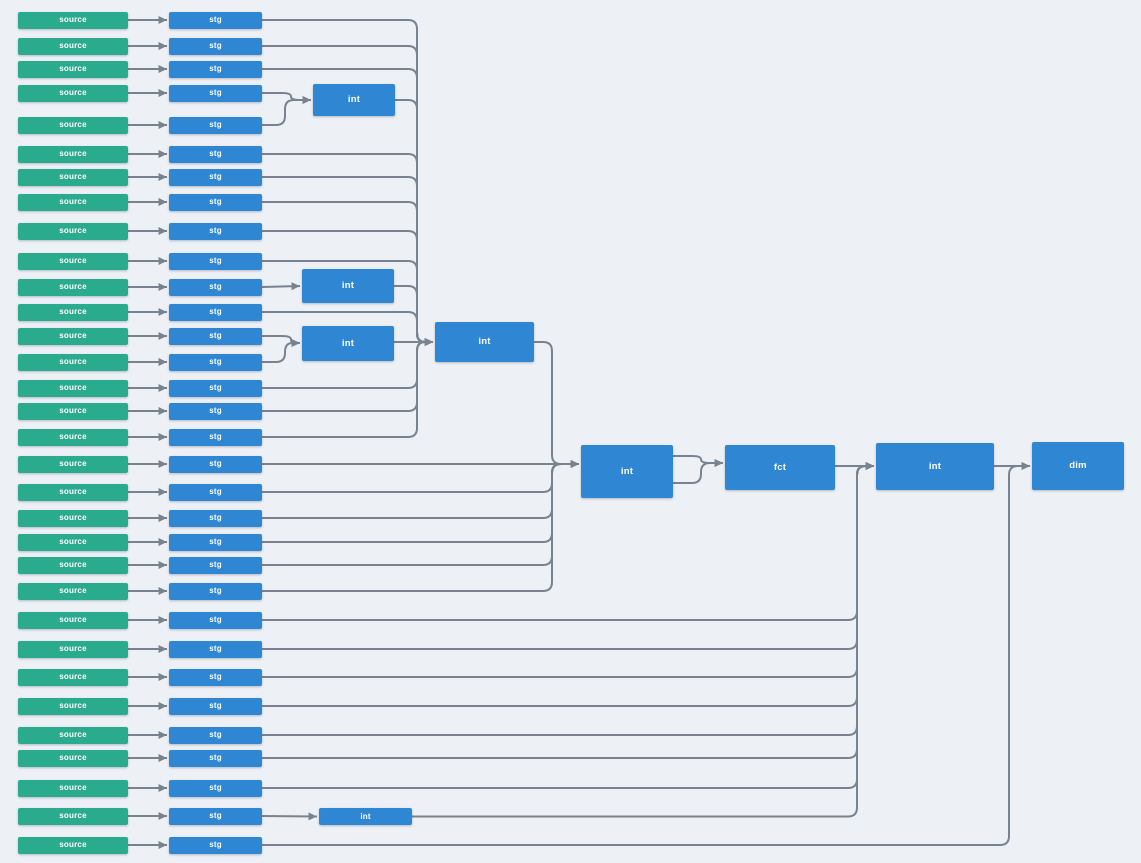 This screenshot has width=1141, height=863. What do you see at coordinates (215, 437) in the screenshot?
I see `node-stg-17: stg` at bounding box center [215, 437].